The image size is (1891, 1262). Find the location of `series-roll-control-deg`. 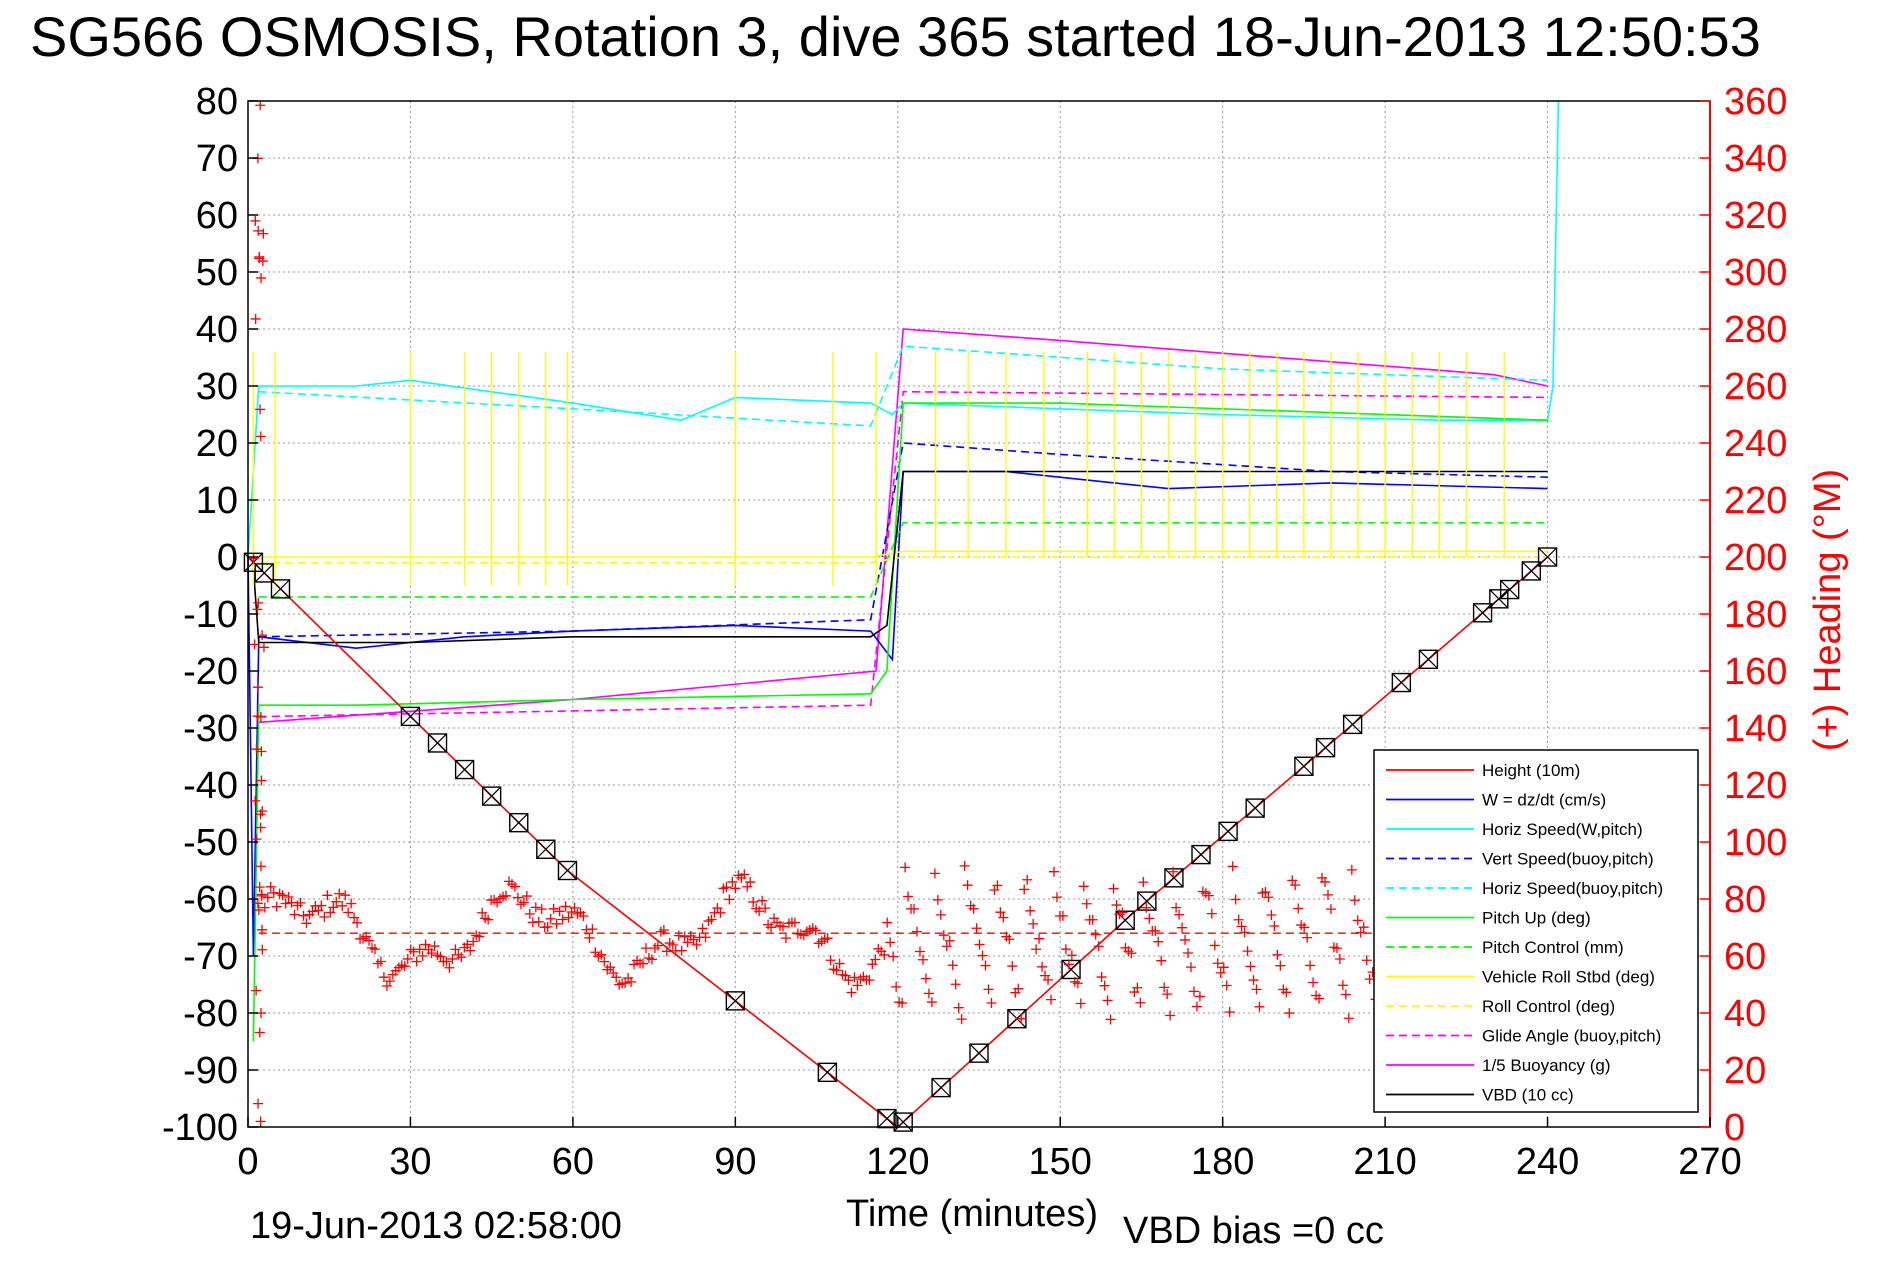

series-roll-control-deg is located at coordinates (903, 560).